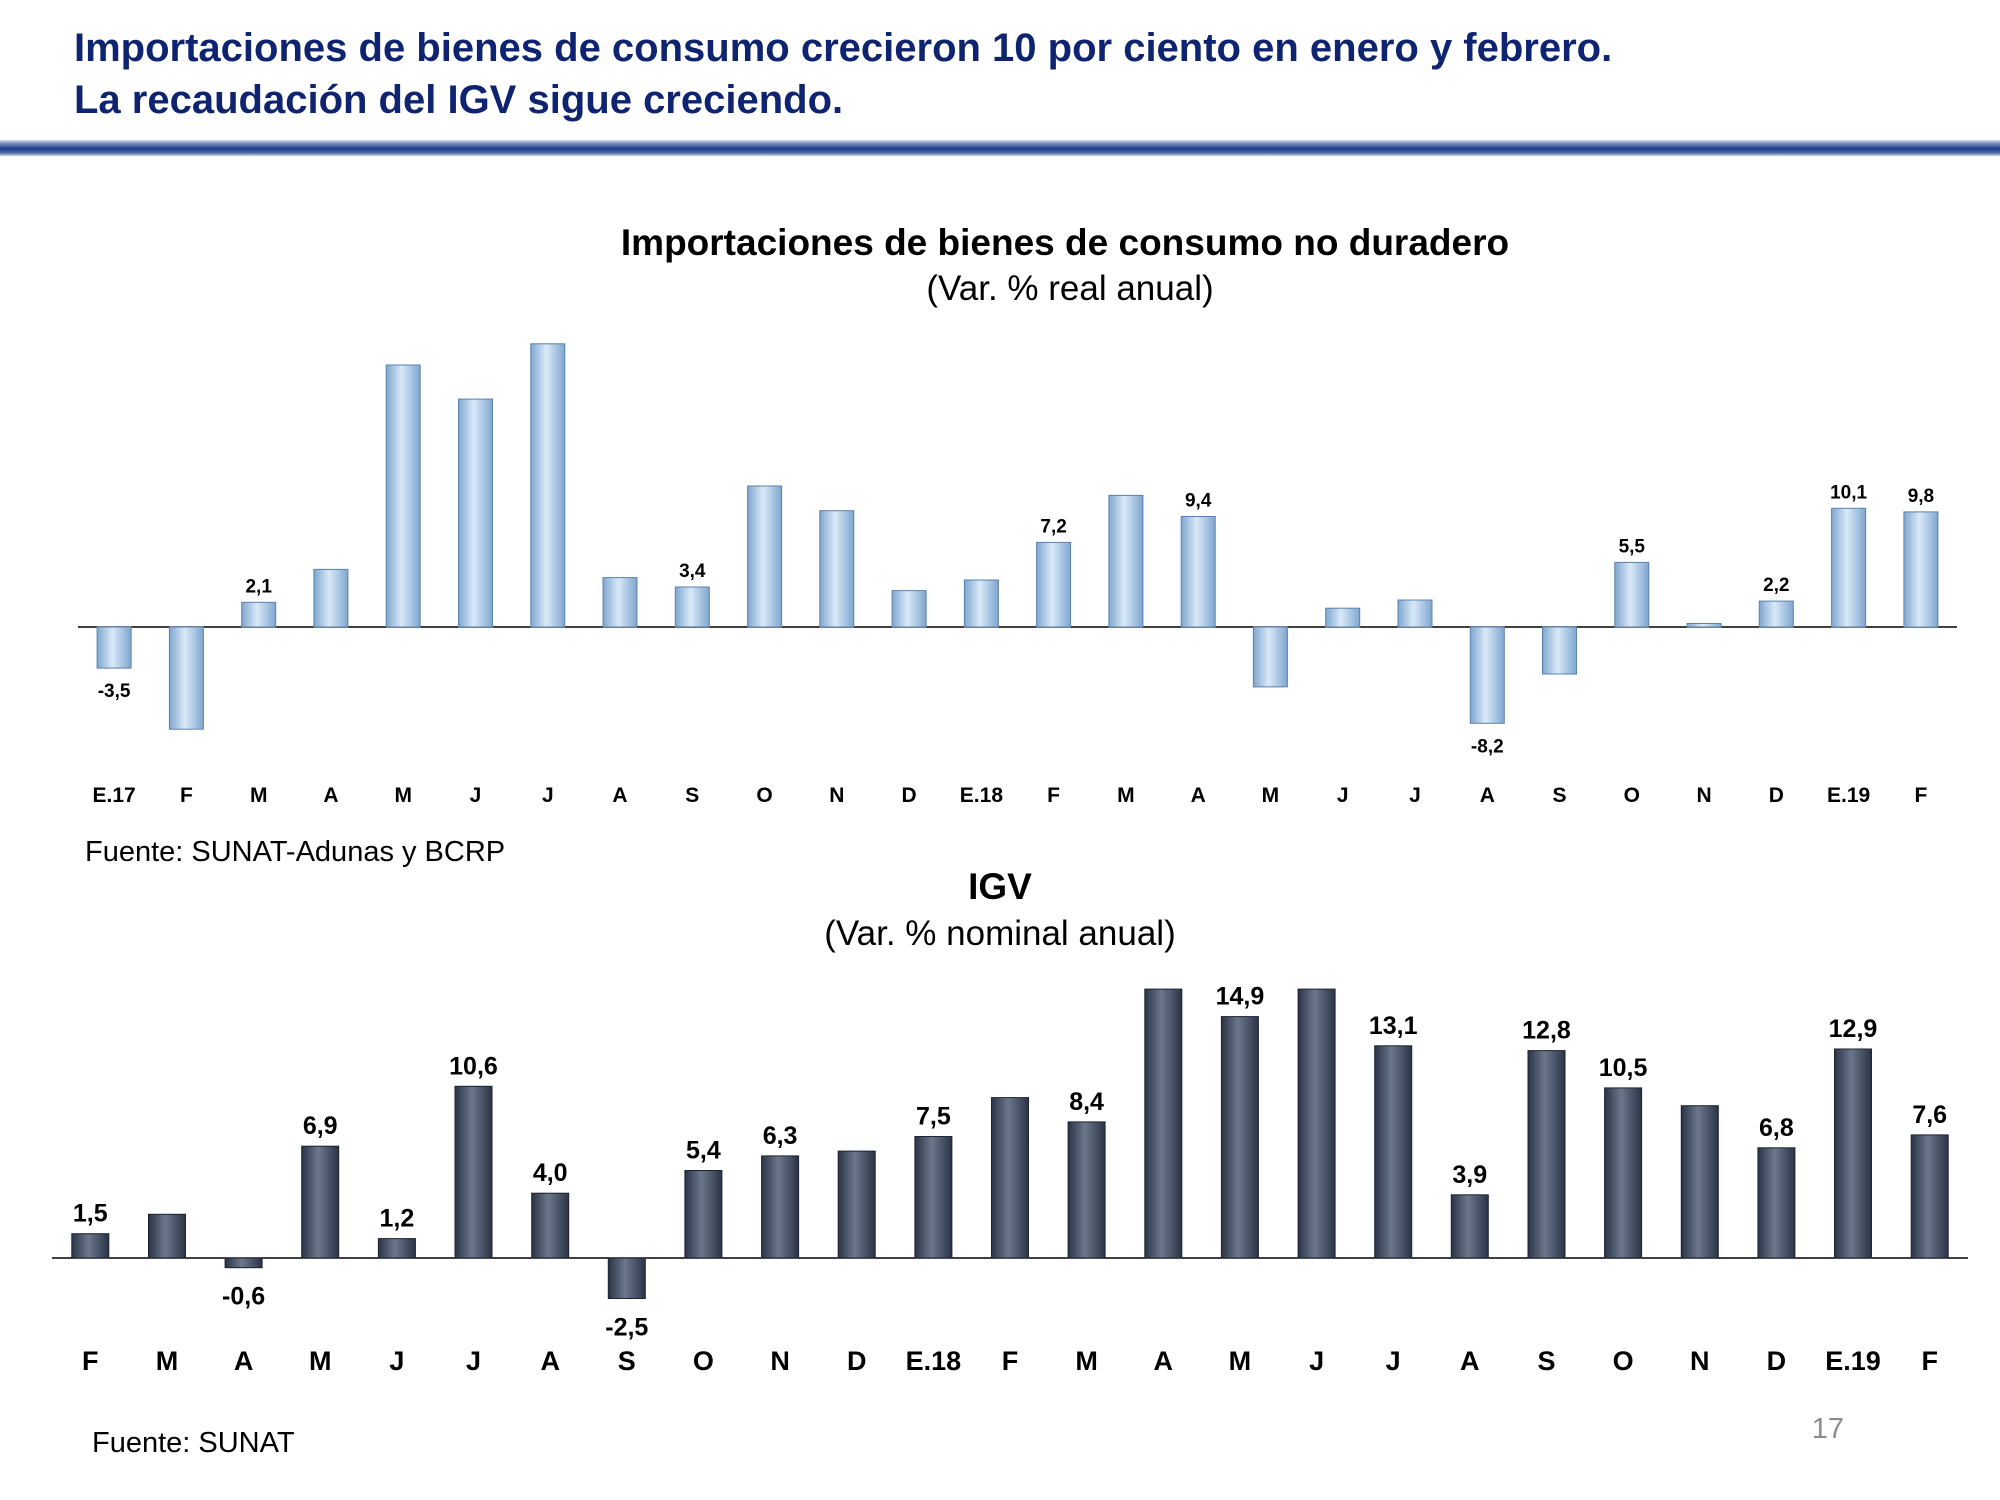 This screenshot has width=2000, height=1500. I want to click on igv-data-label: 12,8, so click(1546, 1031).